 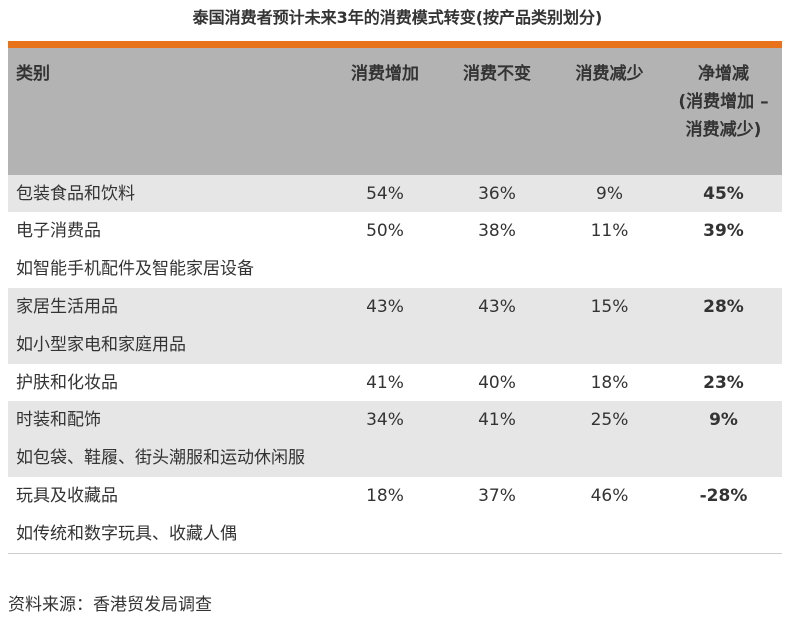 What do you see at coordinates (58, 420) in the screenshot?
I see `category-name: 时装和配饰` at bounding box center [58, 420].